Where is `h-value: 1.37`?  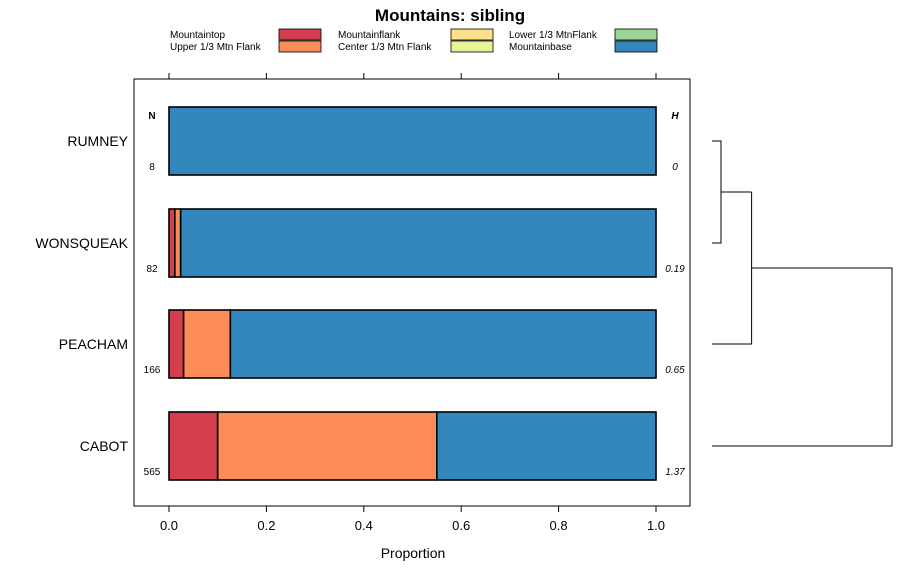
h-value: 1.37 is located at coordinates (675, 472).